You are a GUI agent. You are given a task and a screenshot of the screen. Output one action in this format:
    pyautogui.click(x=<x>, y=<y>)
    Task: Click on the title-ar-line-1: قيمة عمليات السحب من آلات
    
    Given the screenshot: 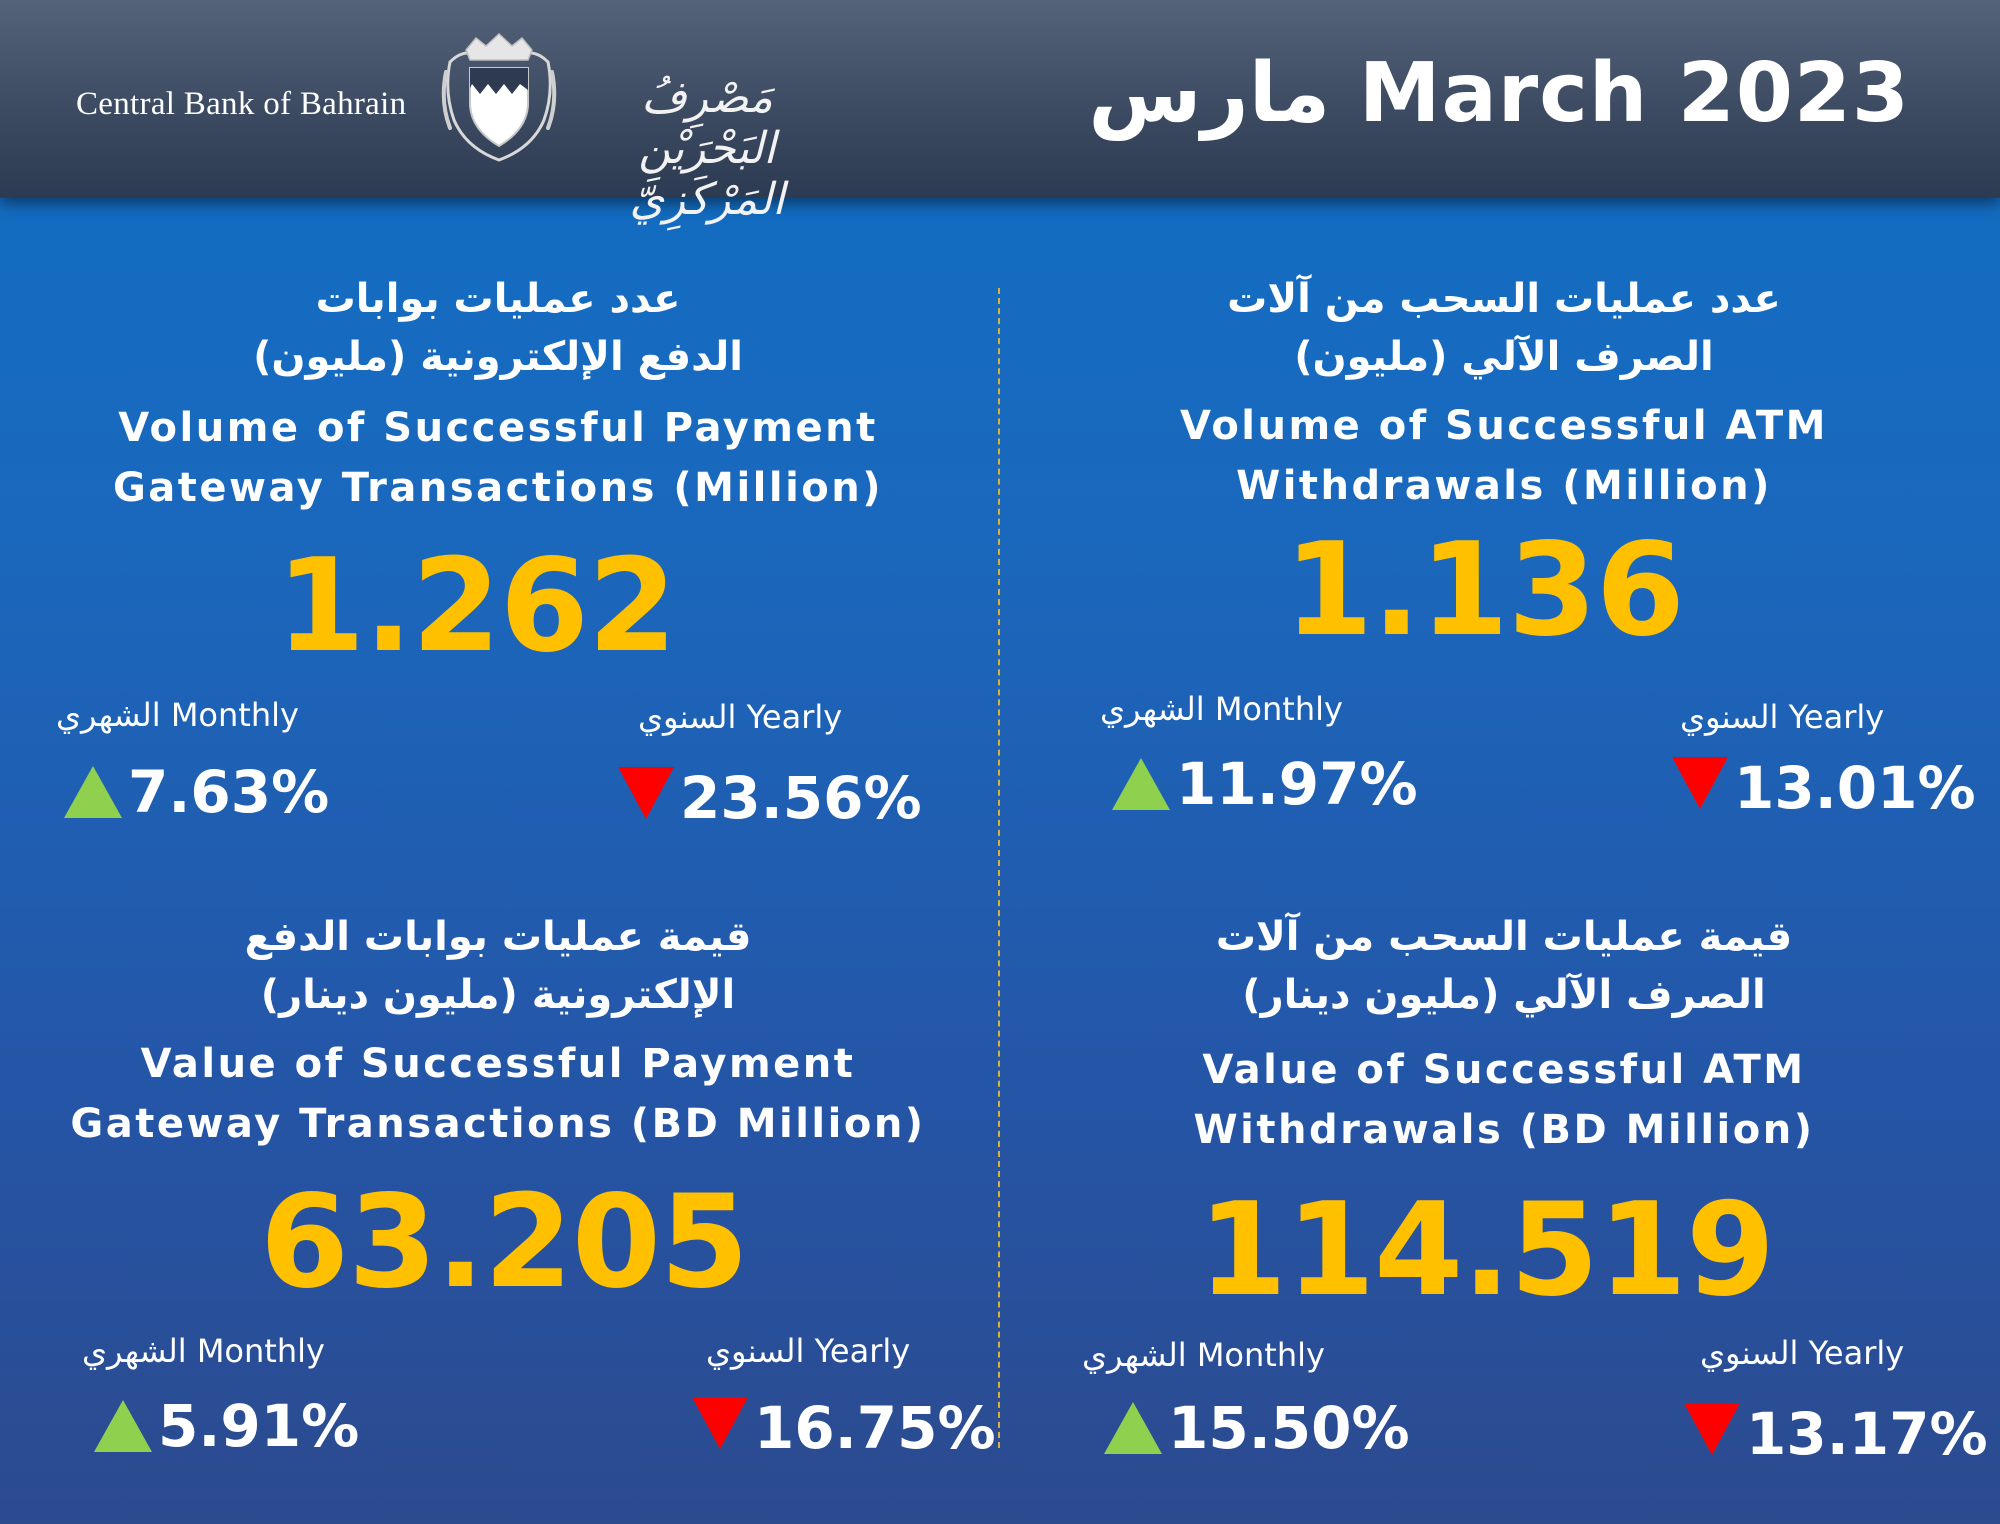 What is the action you would take?
    pyautogui.click(x=1504, y=937)
    